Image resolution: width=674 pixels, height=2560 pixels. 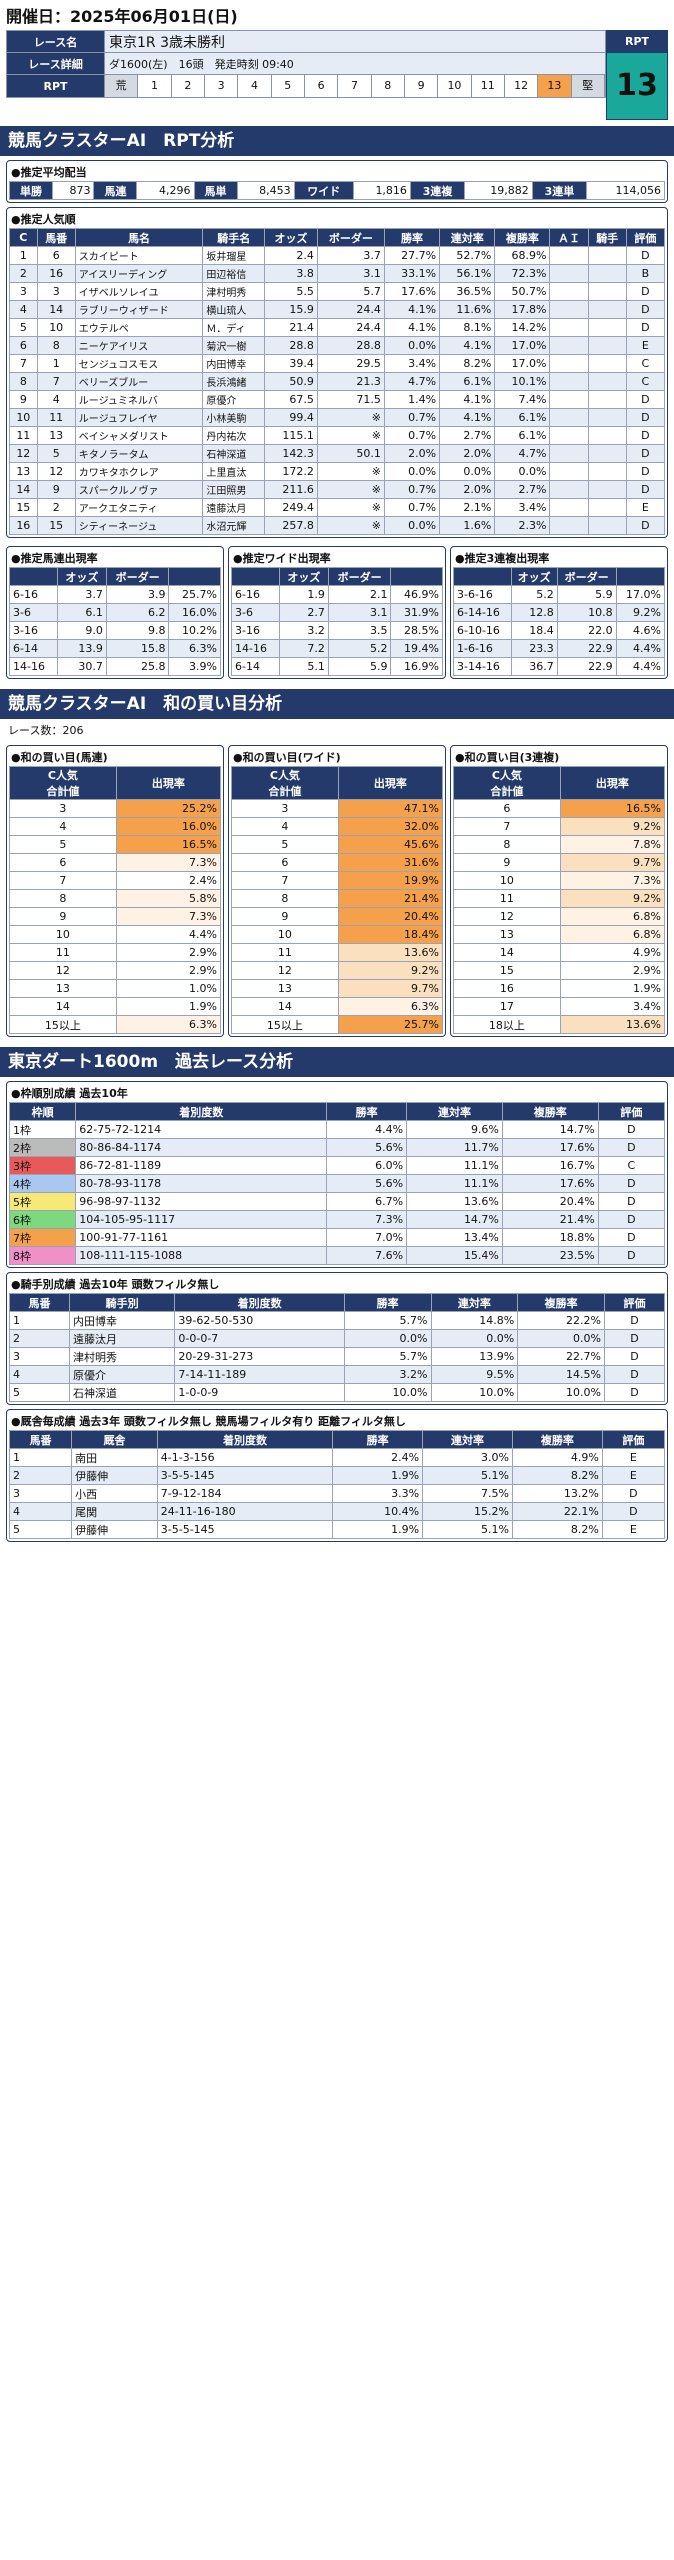 What do you see at coordinates (39, 1320) in the screenshot?
I see `table-cell: 1` at bounding box center [39, 1320].